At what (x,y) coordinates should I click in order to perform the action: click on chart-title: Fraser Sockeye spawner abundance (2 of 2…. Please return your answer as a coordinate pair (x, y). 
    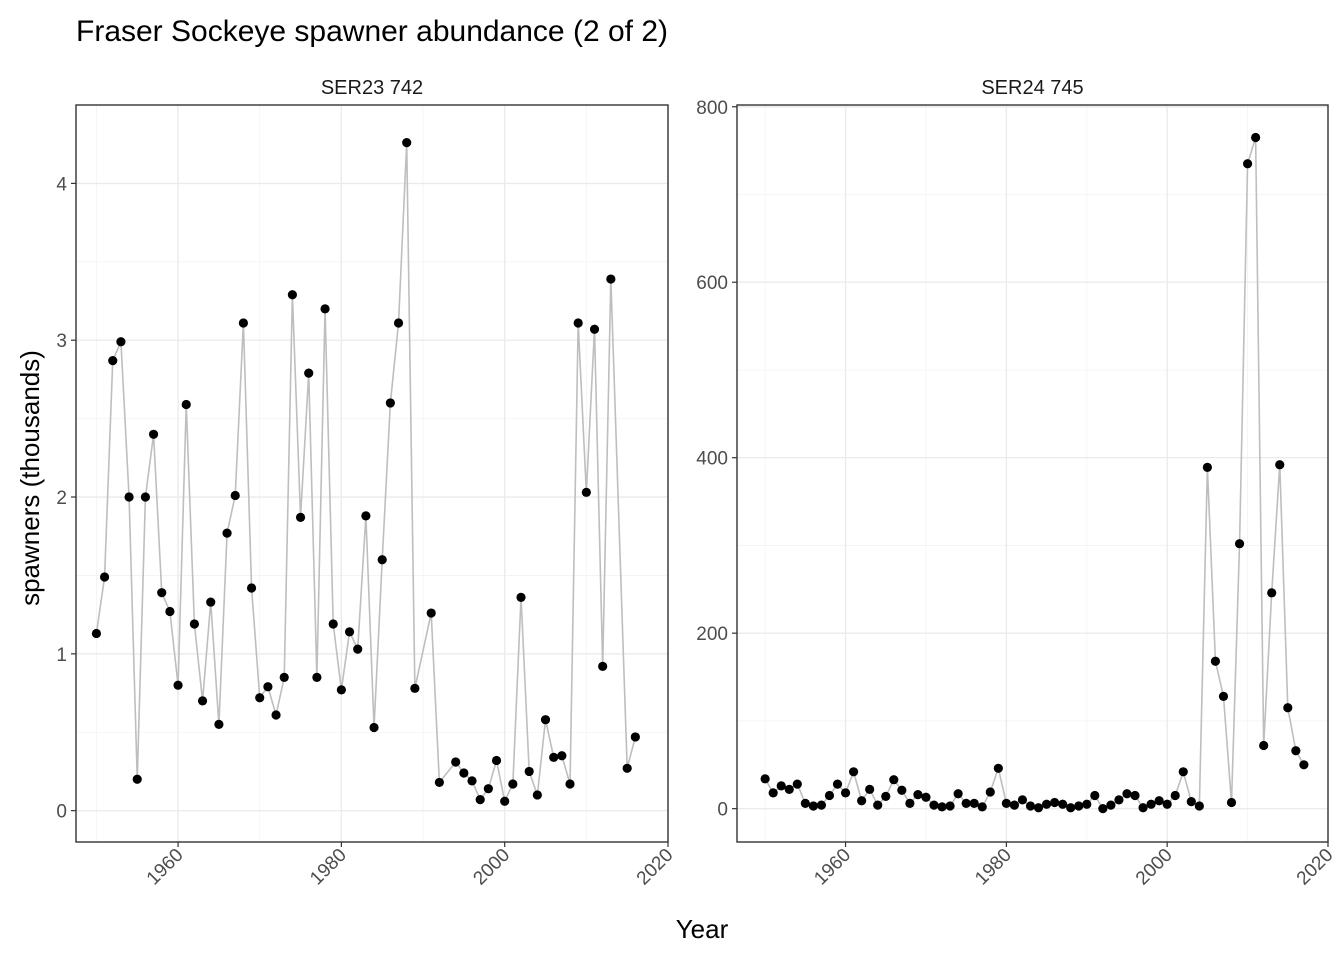
    Looking at the image, I should click on (372, 31).